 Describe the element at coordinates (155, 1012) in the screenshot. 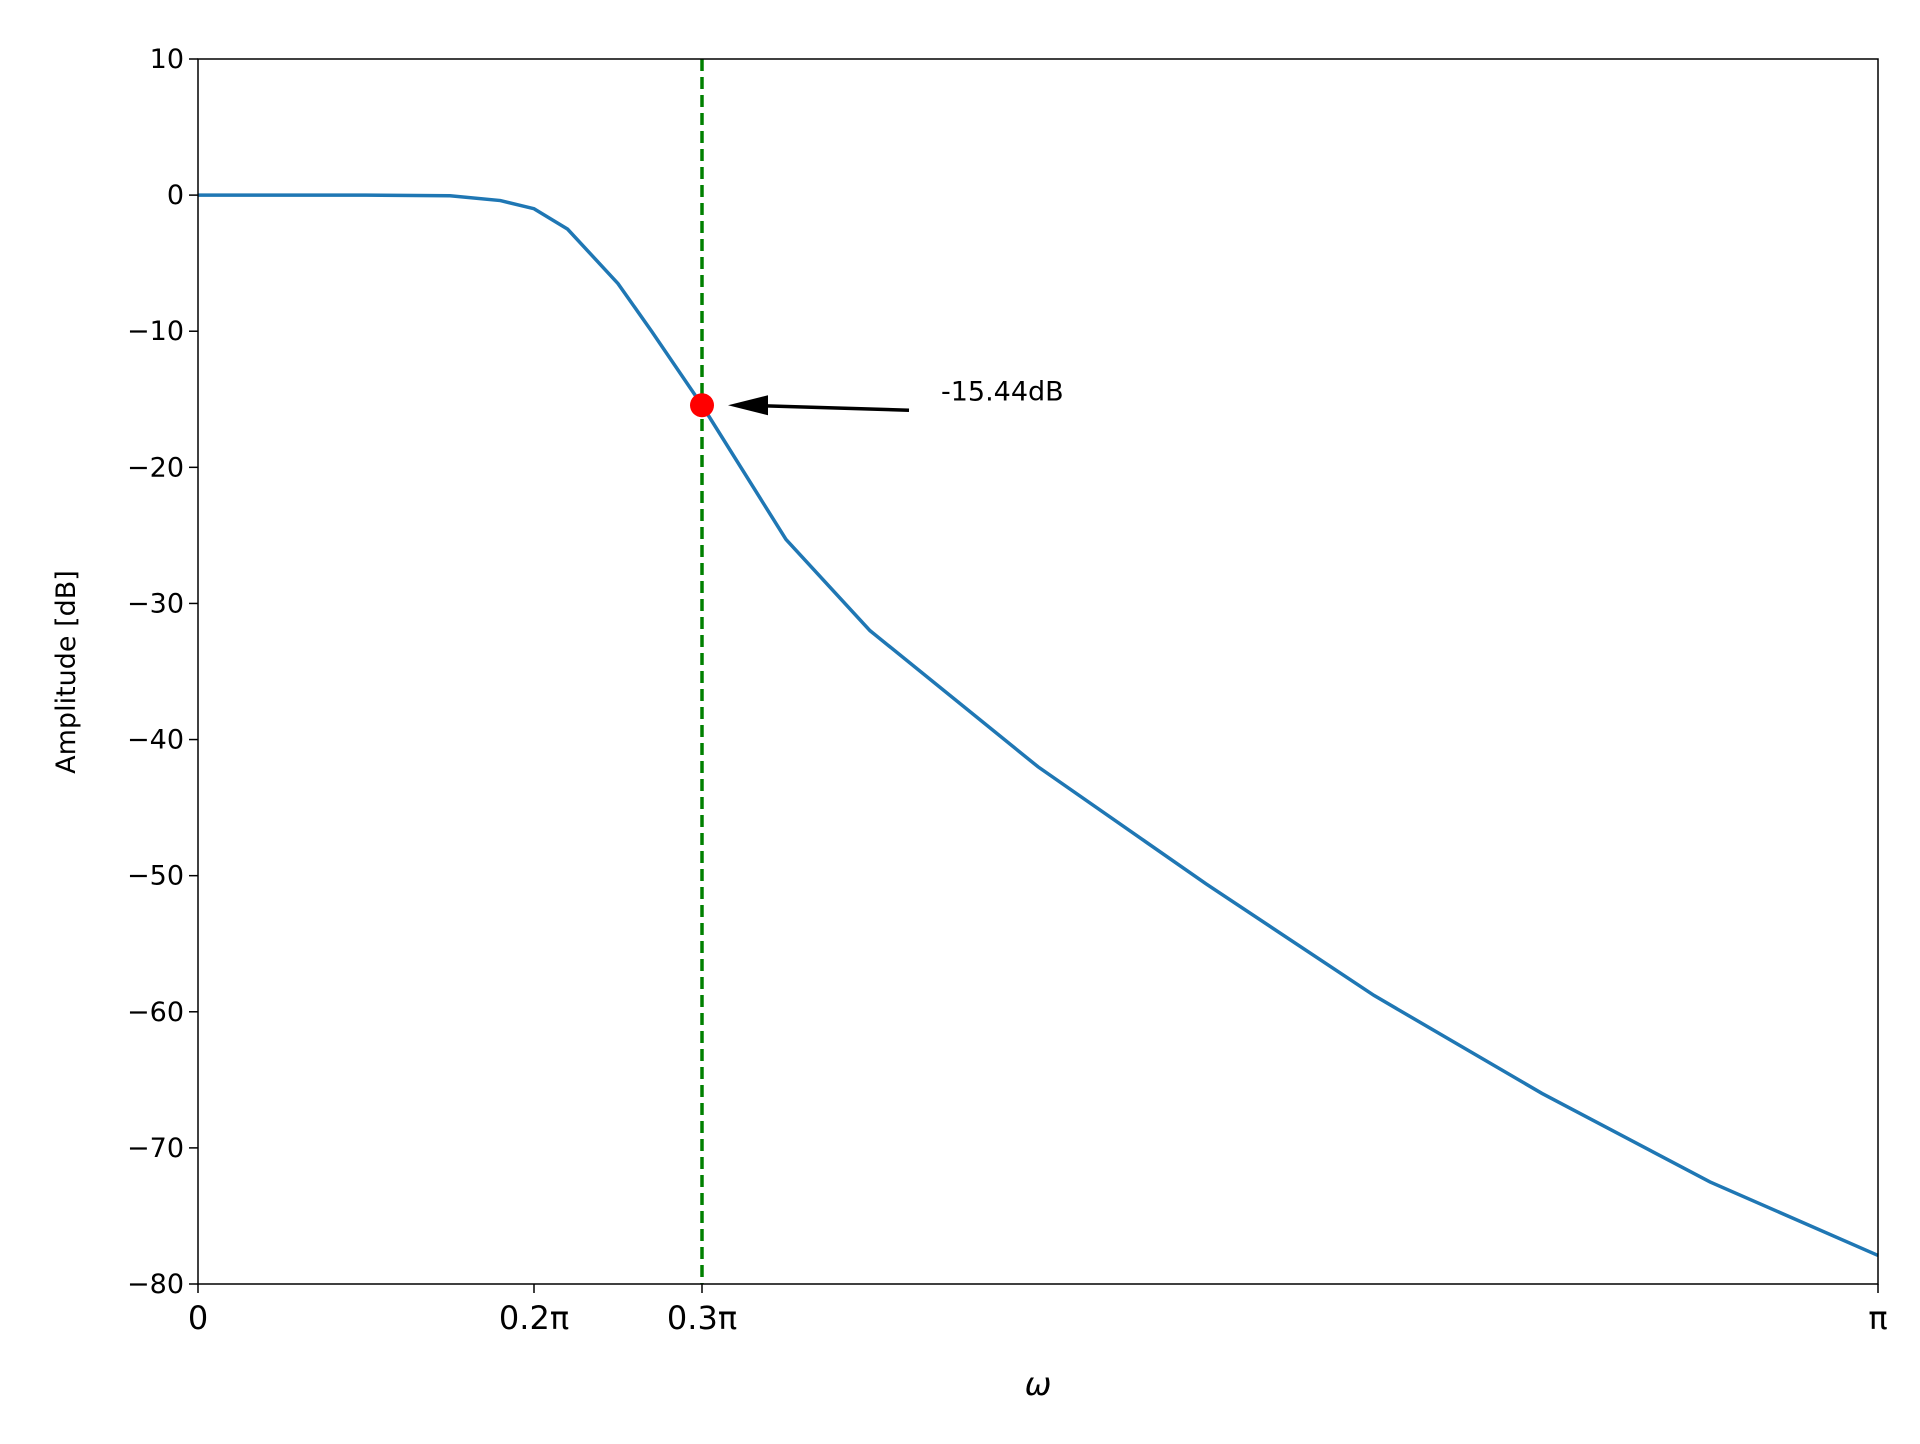

I see `y-tick-label: −60` at that location.